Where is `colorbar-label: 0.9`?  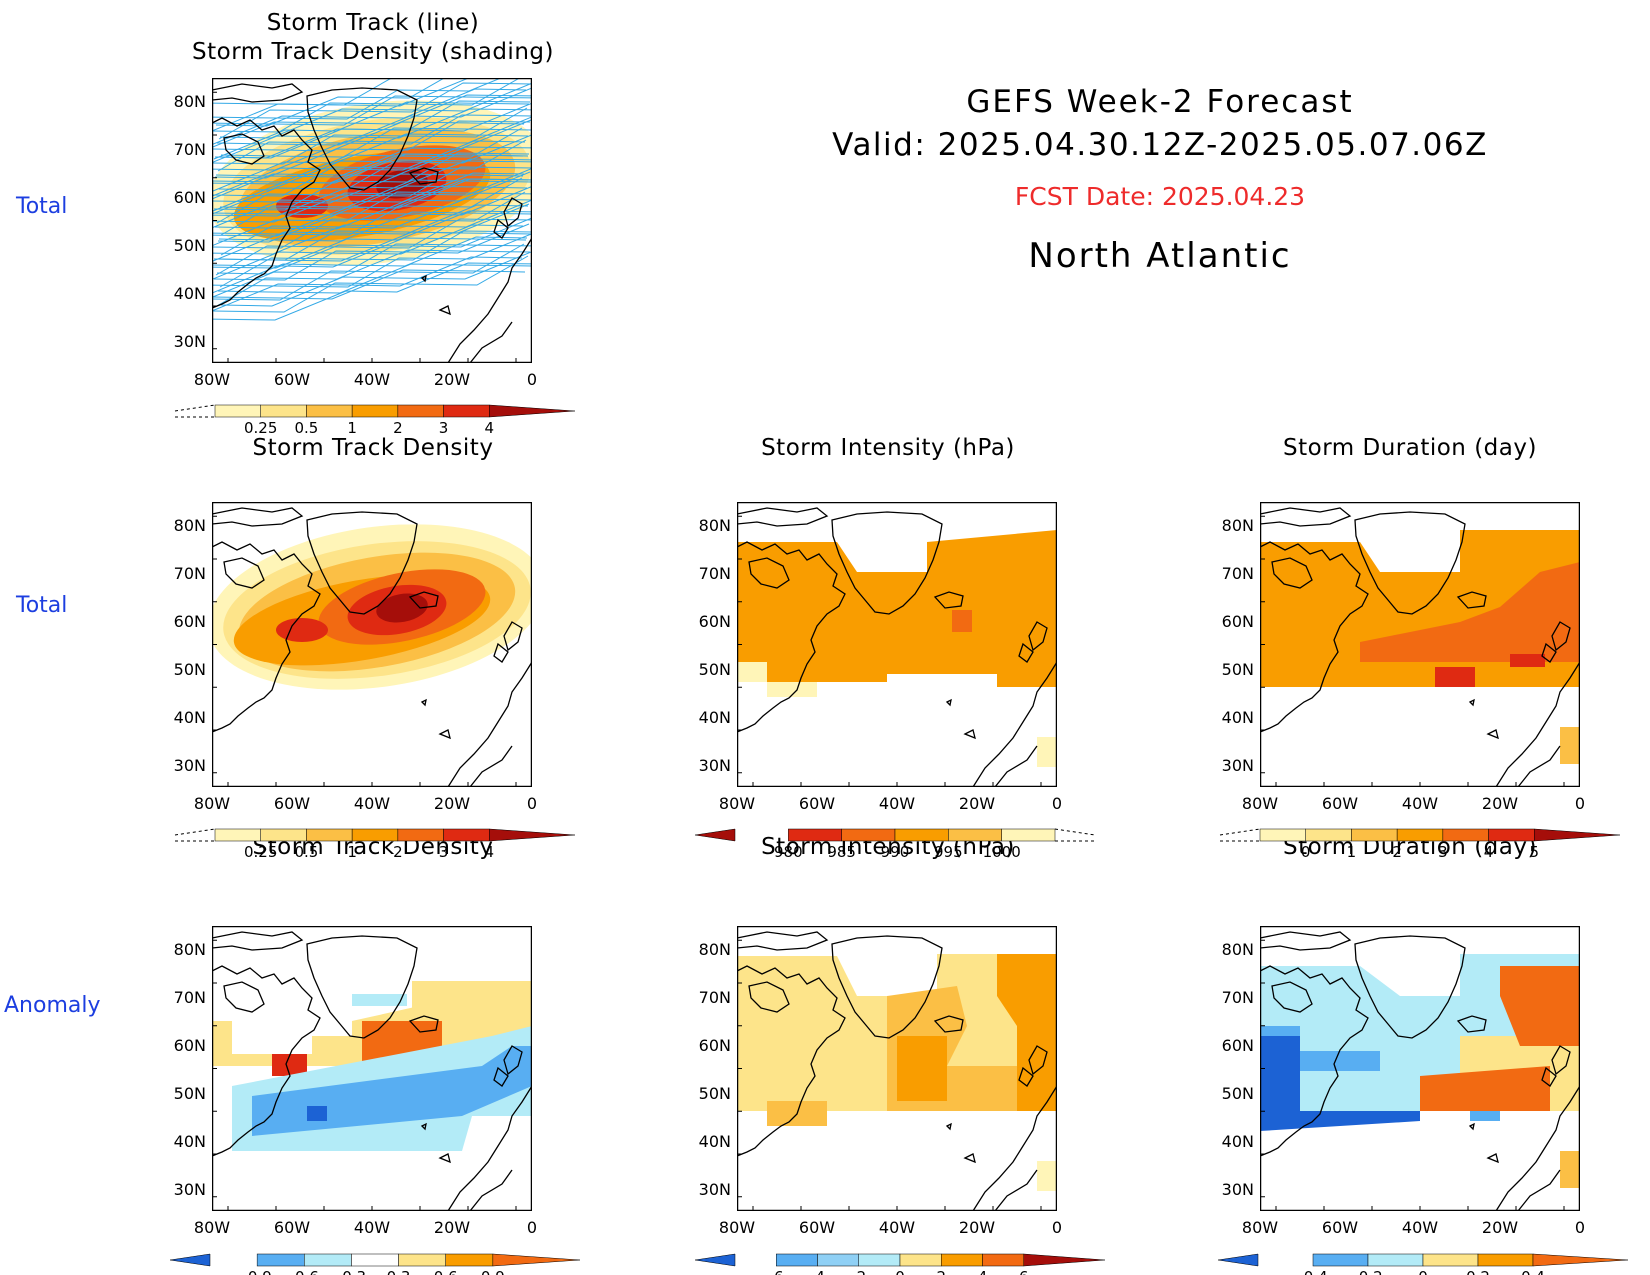
colorbar-label: 0.9 is located at coordinates (493, 1271).